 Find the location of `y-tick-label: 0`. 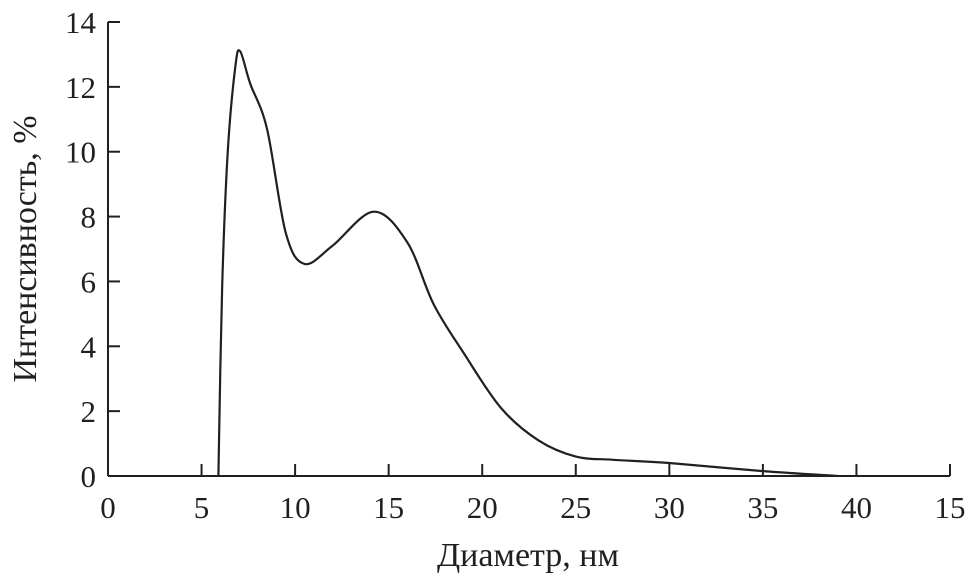

y-tick-label: 0 is located at coordinates (89, 476).